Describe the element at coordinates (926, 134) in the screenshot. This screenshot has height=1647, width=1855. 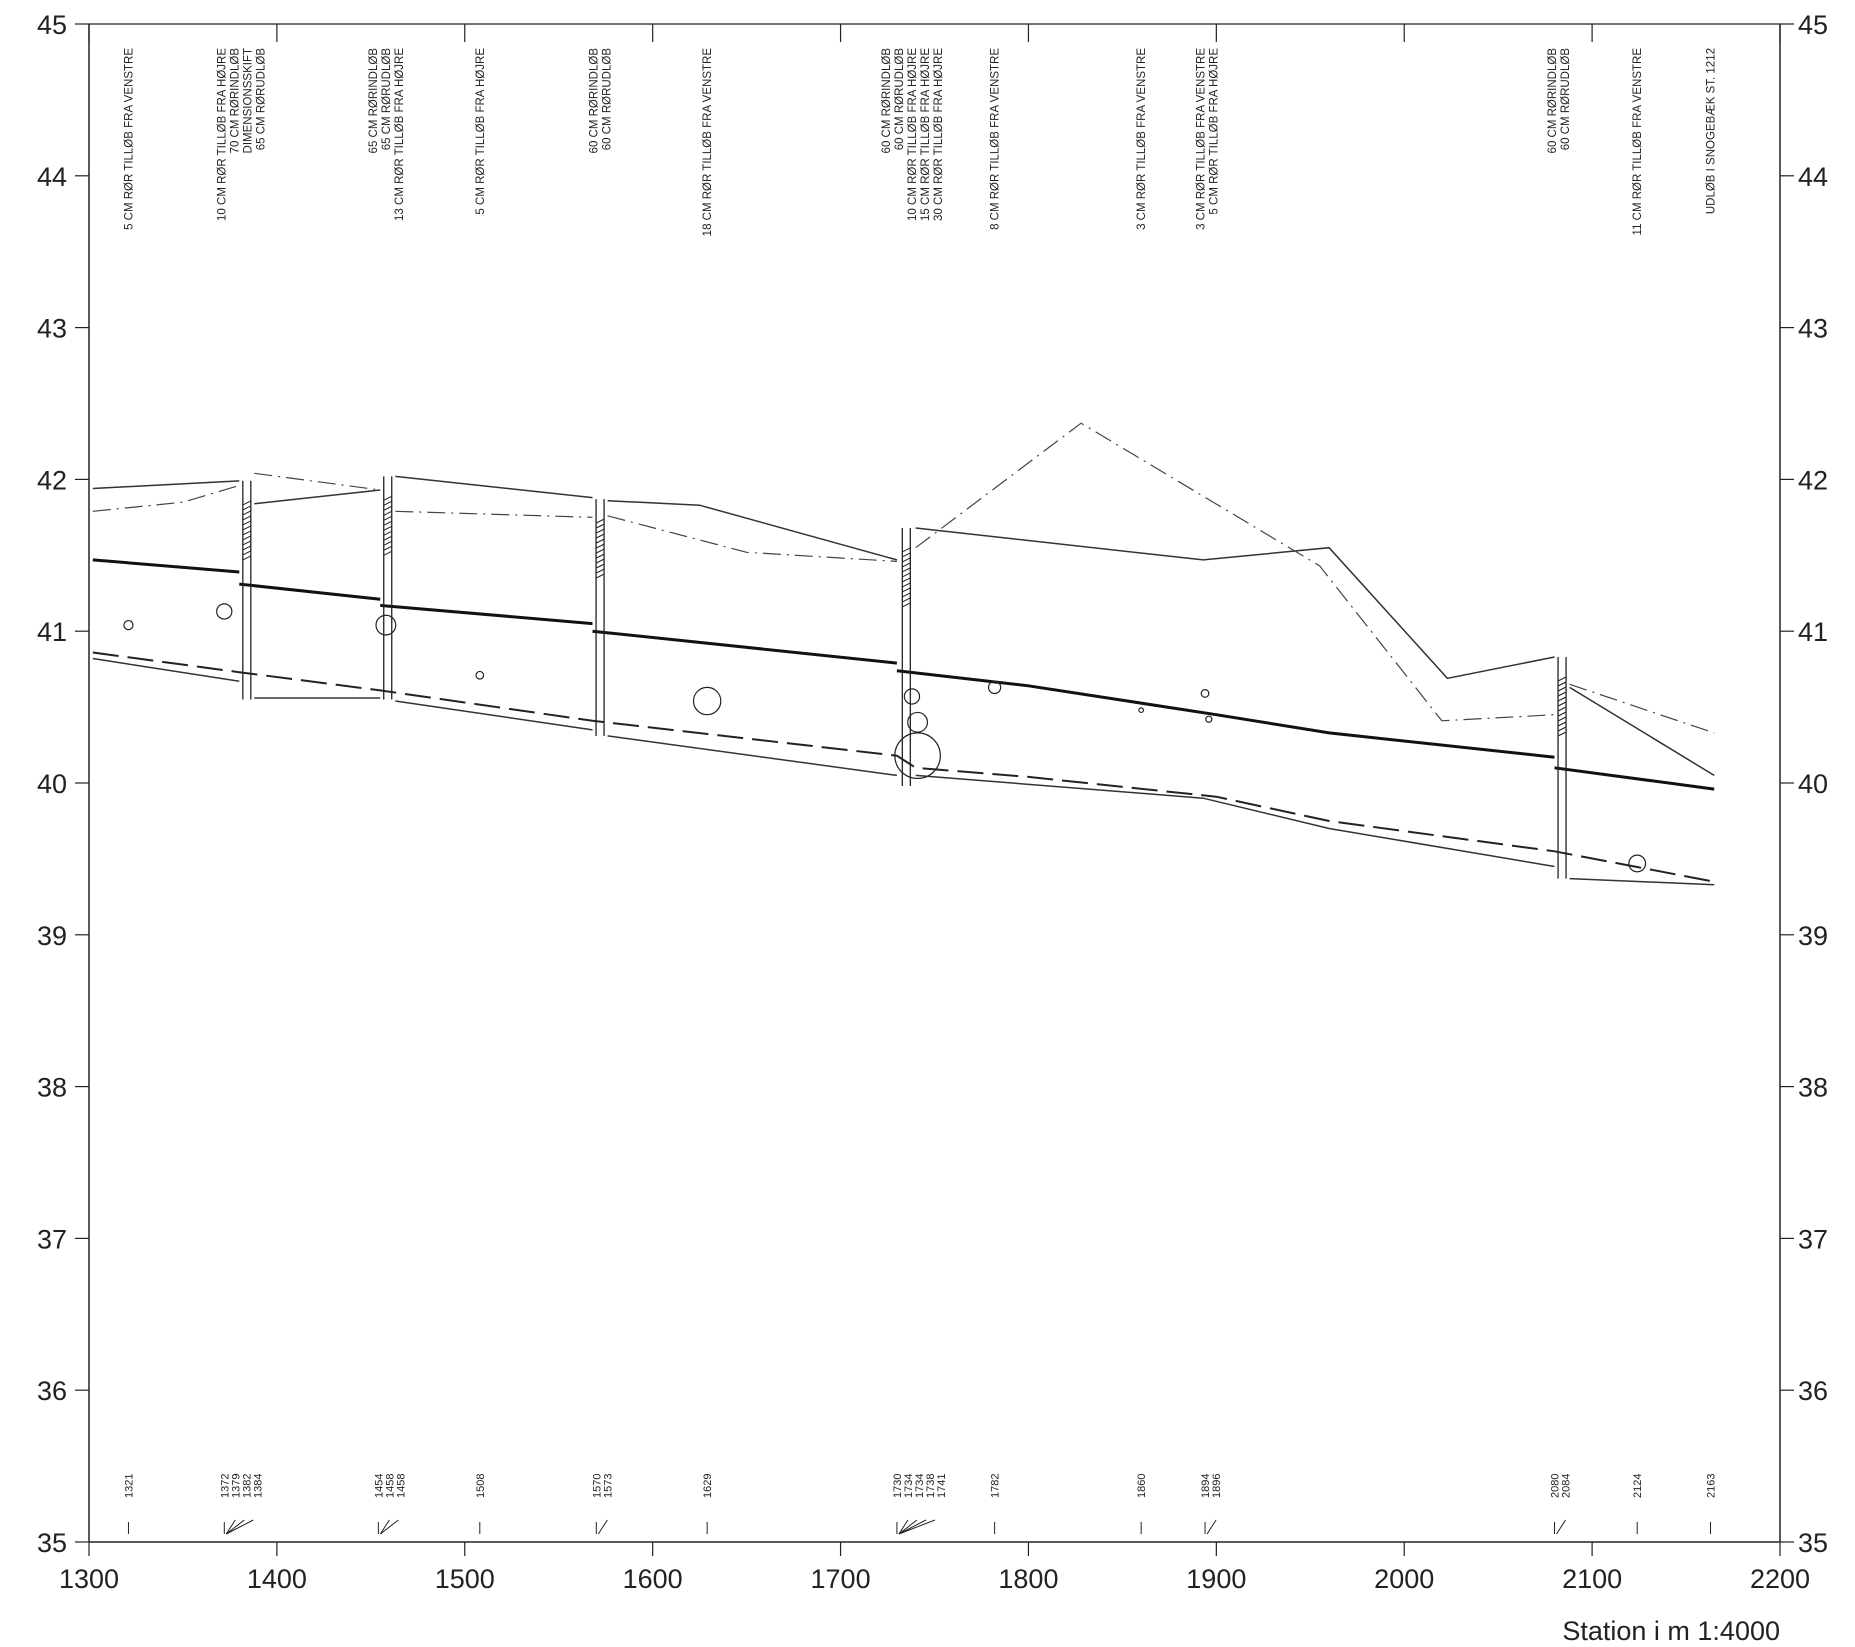
I see `annotation-text: 15 CM RØR TILLØB FRA HØJRE` at that location.